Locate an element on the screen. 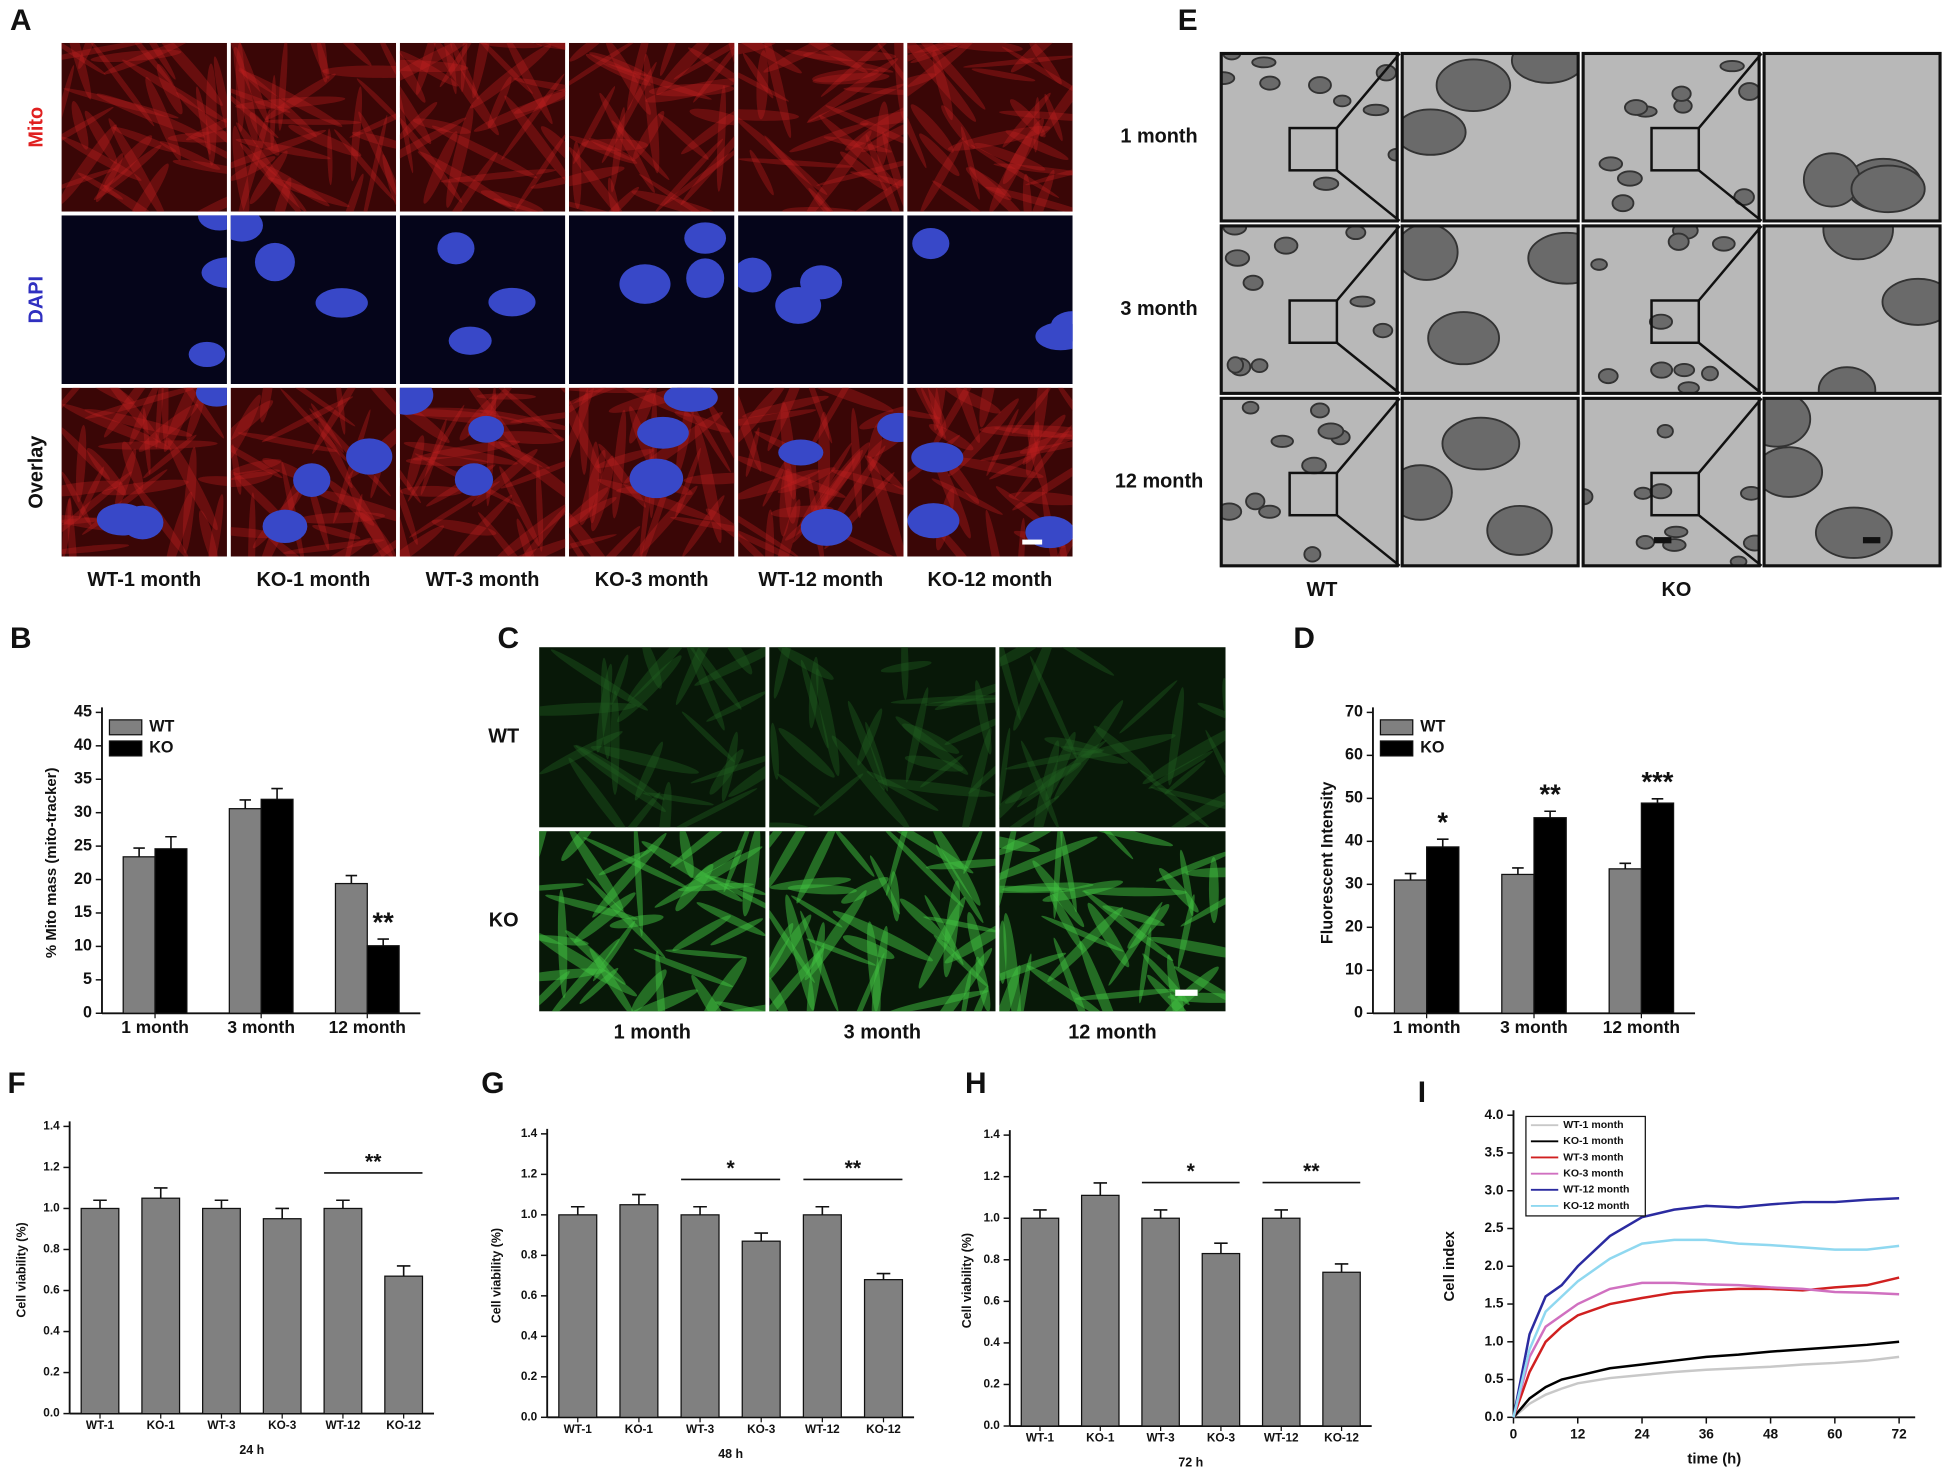 Image resolution: width=1950 pixels, height=1477 pixels. zoom-line is located at coordinates (1368, 90).